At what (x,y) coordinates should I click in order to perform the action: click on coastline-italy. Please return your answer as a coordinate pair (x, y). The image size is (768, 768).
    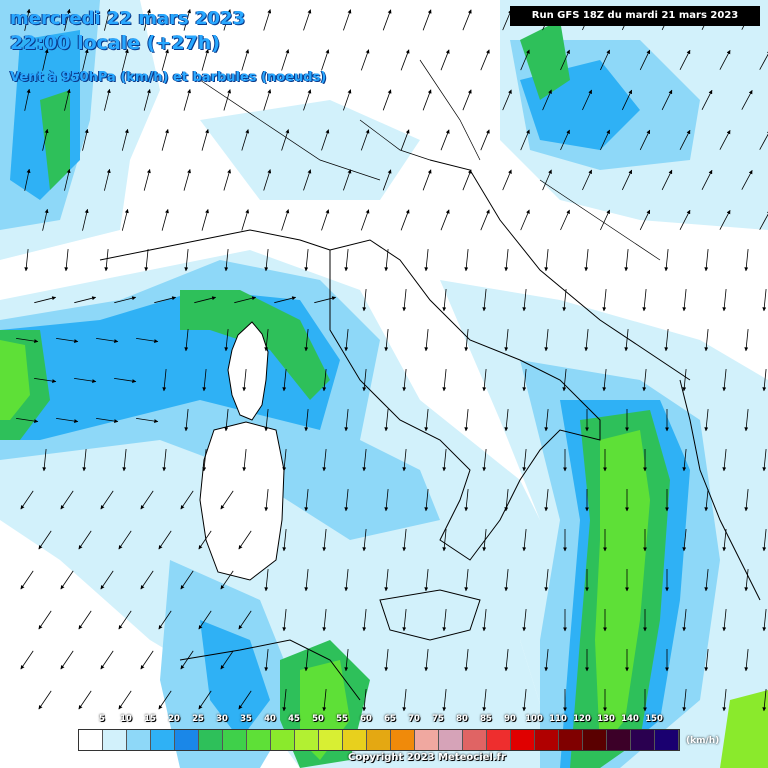
    Looking at the image, I should click on (465, 400).